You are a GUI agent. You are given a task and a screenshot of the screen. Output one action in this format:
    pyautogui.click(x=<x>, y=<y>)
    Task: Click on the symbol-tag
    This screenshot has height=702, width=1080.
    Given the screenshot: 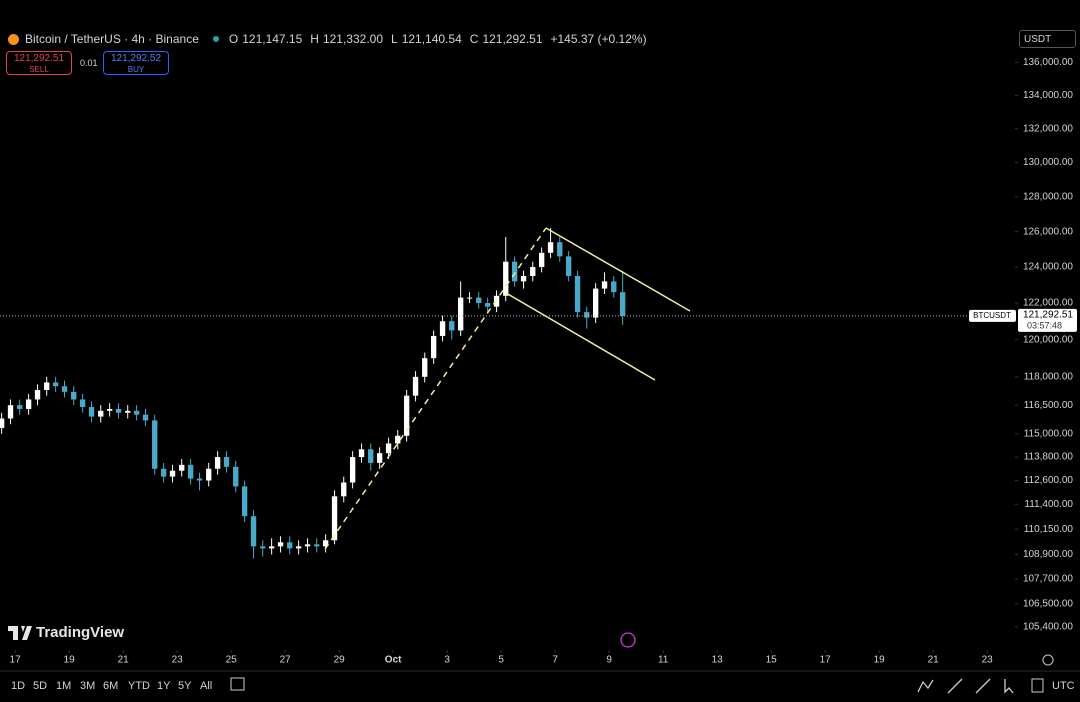 What is the action you would take?
    pyautogui.click(x=992, y=315)
    